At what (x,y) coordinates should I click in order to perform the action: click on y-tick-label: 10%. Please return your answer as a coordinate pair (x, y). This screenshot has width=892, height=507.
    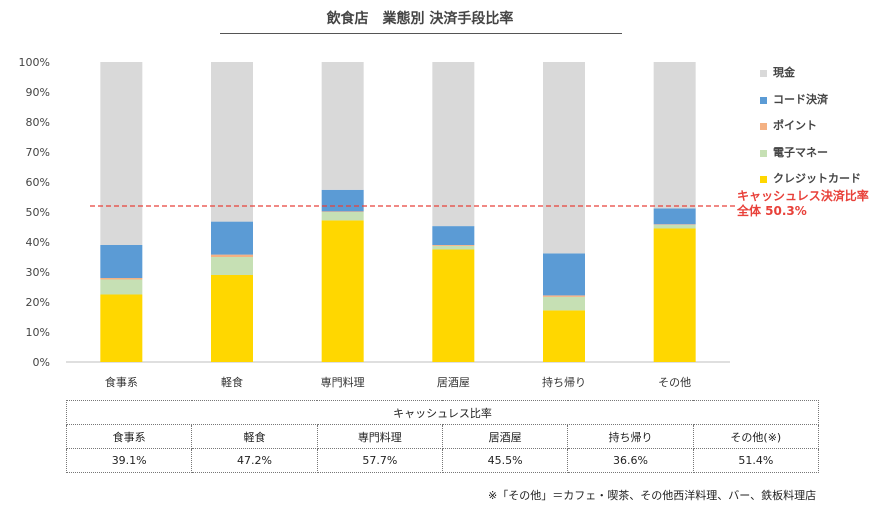
    Looking at the image, I should click on (38, 332).